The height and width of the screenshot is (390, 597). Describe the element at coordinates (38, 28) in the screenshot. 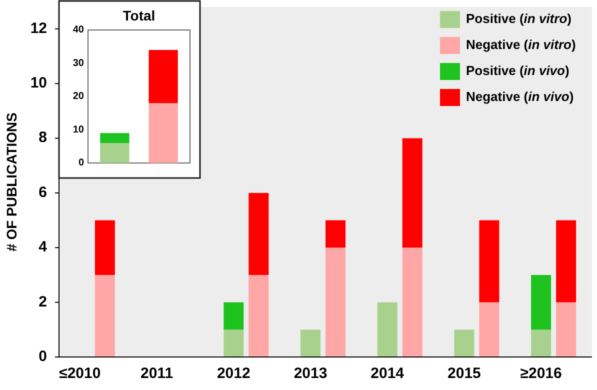

I see `y-tick-label: 12` at that location.